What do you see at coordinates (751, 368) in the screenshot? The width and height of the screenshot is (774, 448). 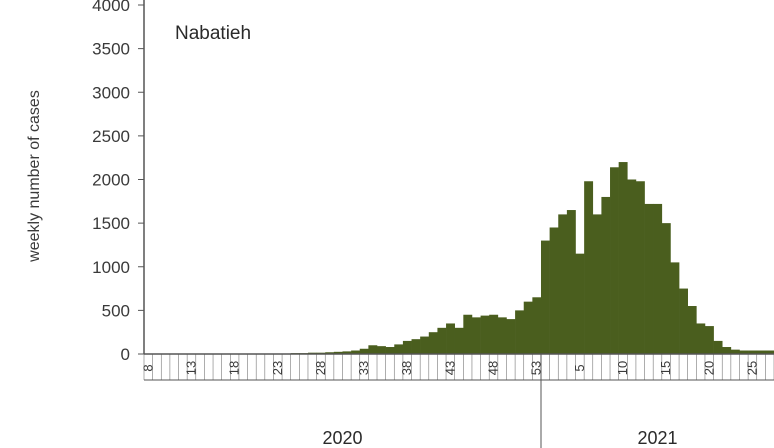 I see `x-tick-label: 25` at bounding box center [751, 368].